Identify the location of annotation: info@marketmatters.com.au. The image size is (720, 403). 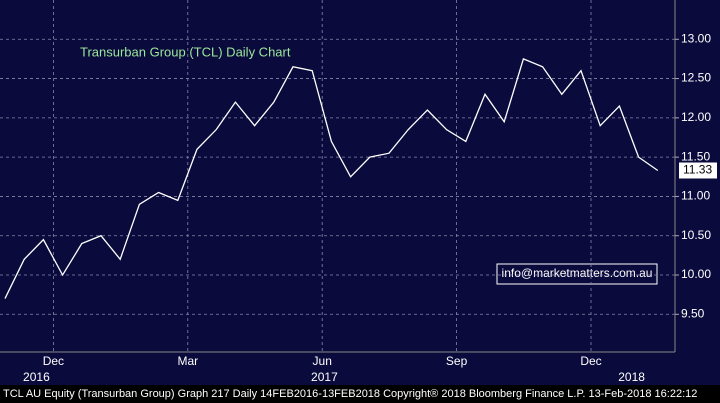
(577, 273).